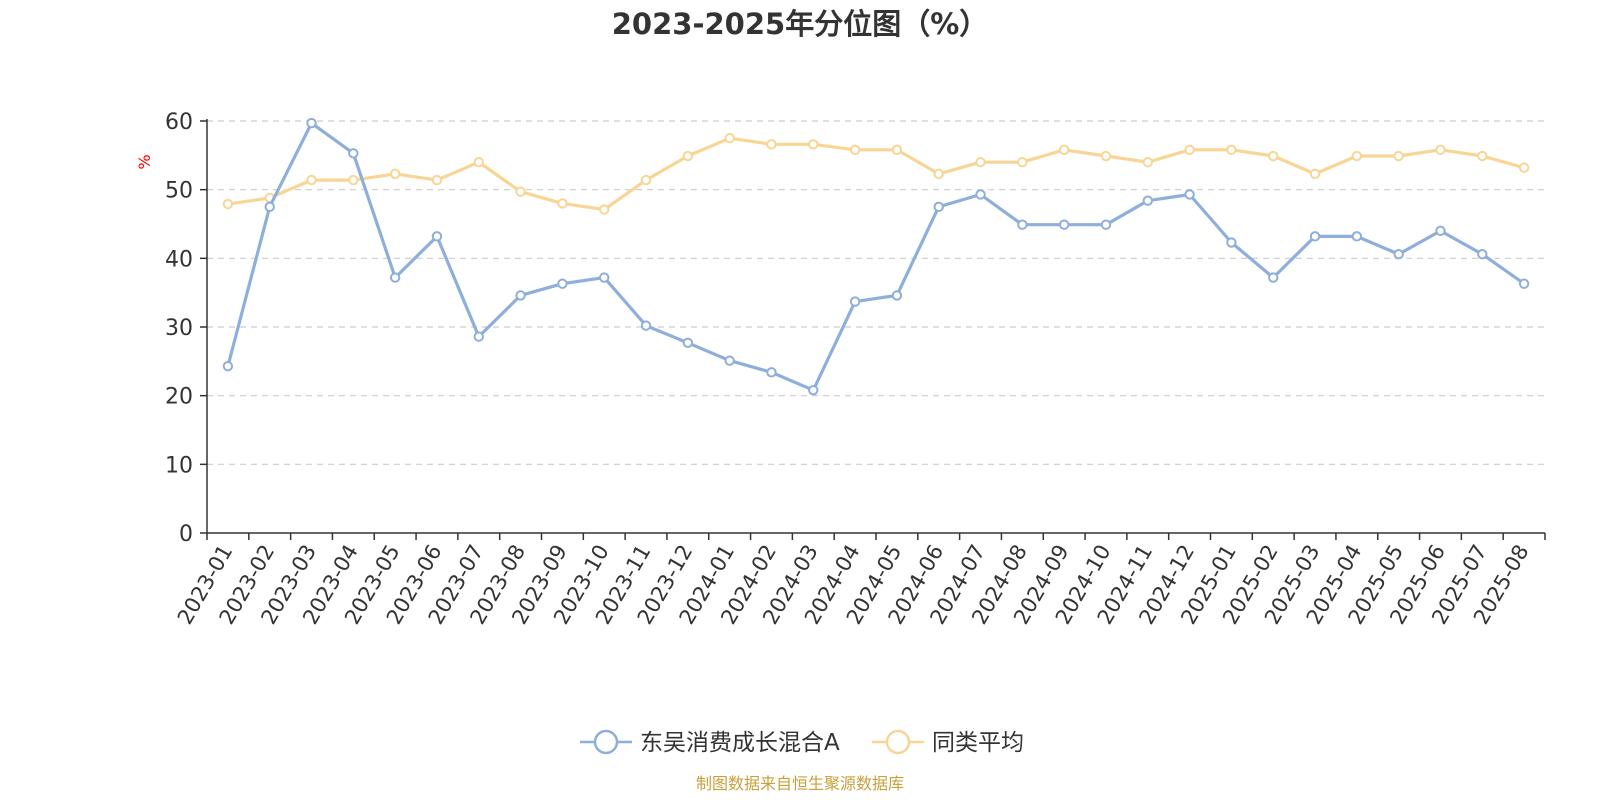 This screenshot has height=800, width=1600. I want to click on y-tick-label: 0, so click(186, 534).